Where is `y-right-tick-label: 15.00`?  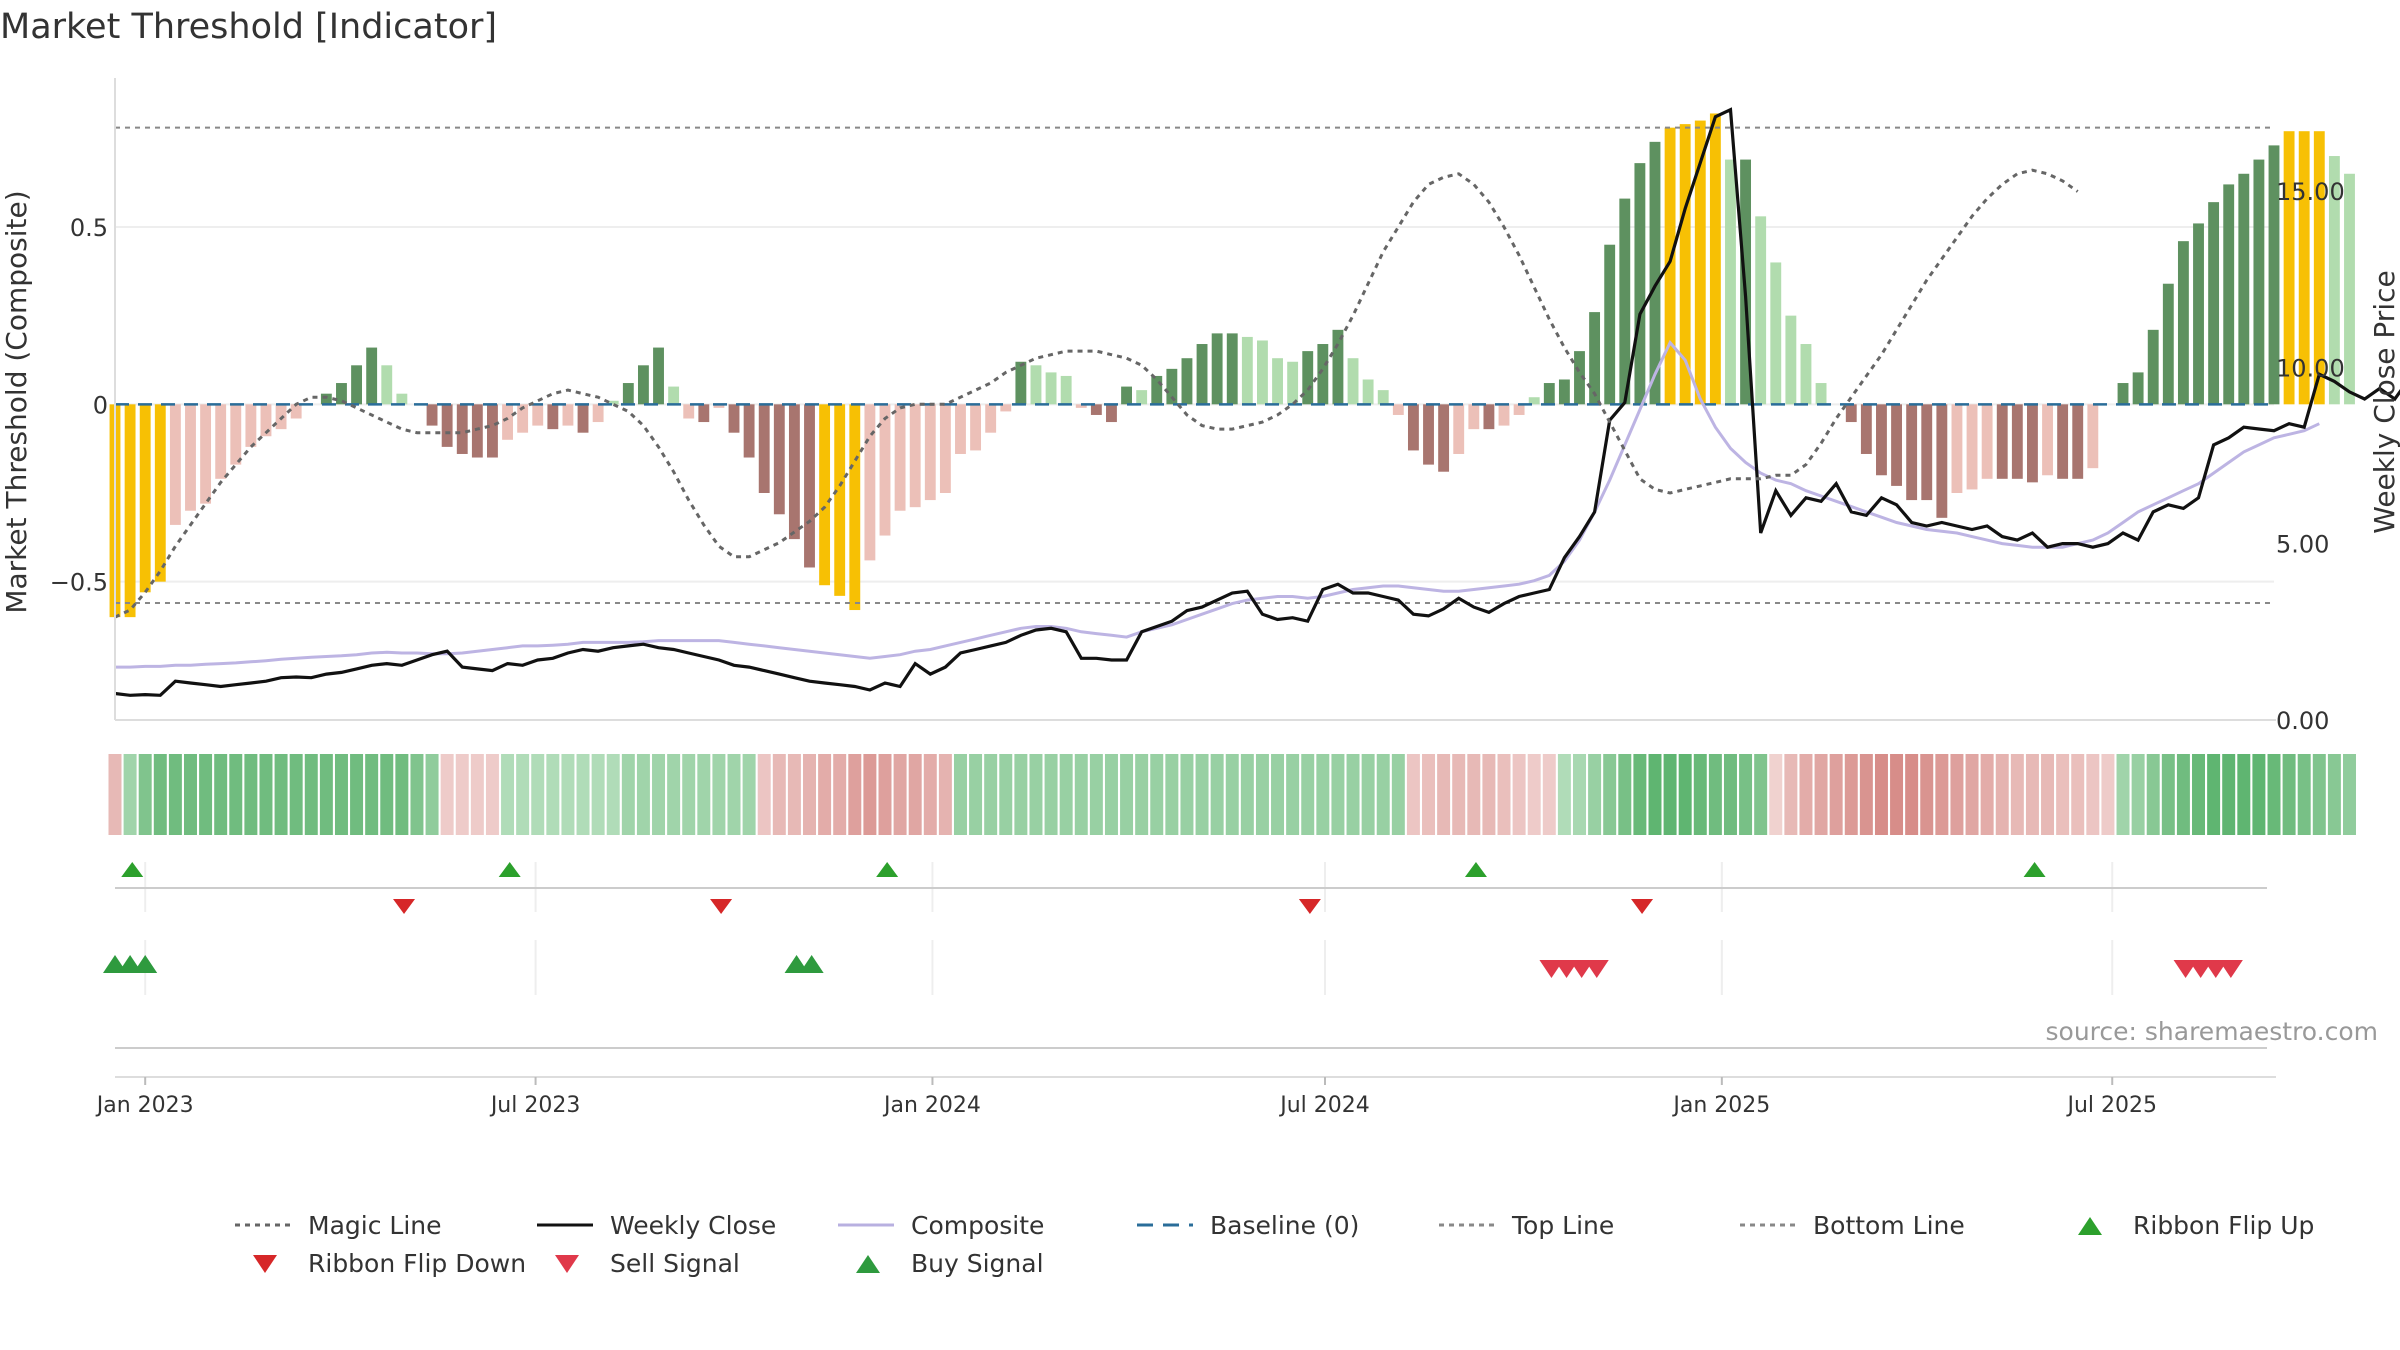 y-right-tick-label: 15.00 is located at coordinates (2310, 192).